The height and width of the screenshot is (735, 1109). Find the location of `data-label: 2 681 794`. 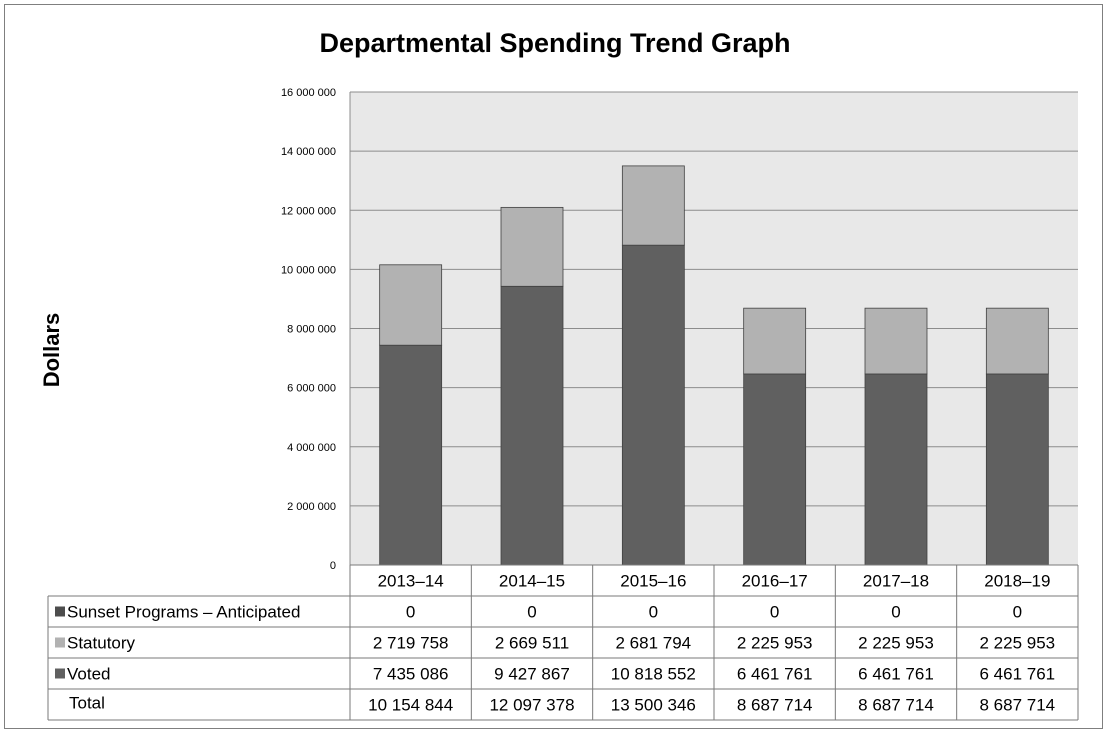

data-label: 2 681 794 is located at coordinates (654, 643).